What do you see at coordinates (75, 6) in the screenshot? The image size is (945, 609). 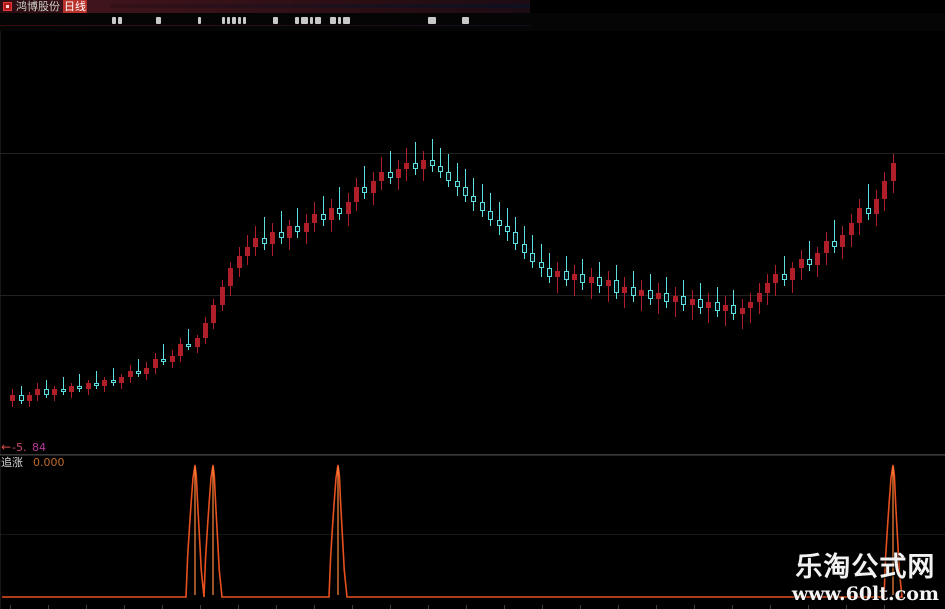 I see `period-badge: 日线` at bounding box center [75, 6].